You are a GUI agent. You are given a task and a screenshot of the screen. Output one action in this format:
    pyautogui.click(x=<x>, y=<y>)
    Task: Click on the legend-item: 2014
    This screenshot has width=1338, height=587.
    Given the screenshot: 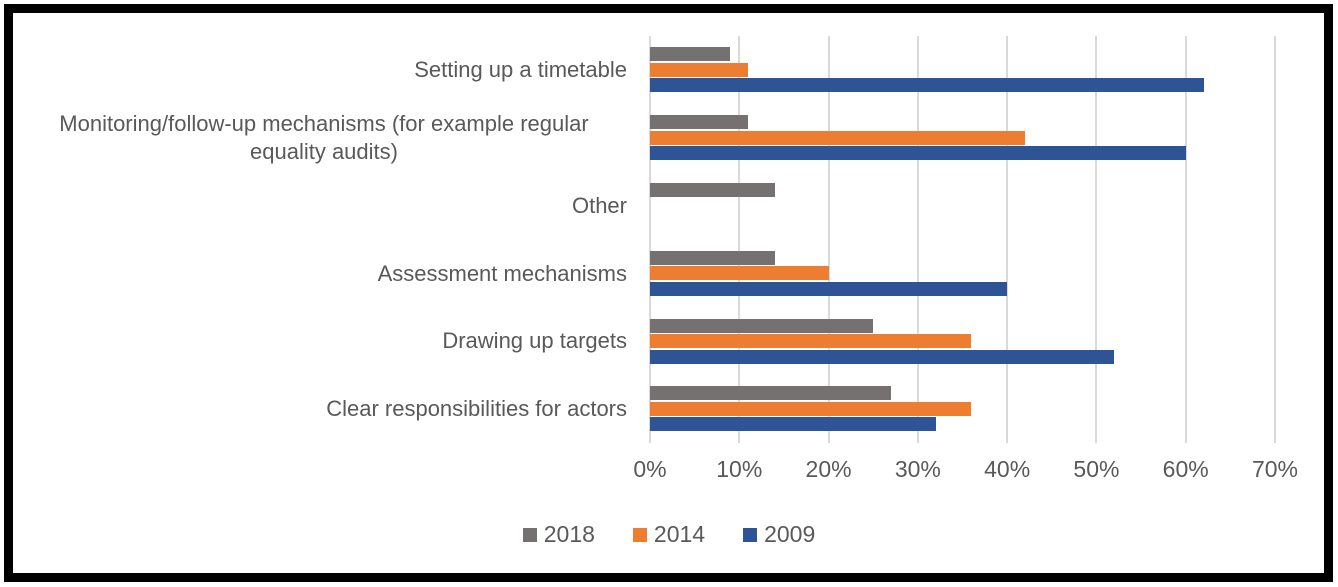 What is the action you would take?
    pyautogui.click(x=669, y=534)
    